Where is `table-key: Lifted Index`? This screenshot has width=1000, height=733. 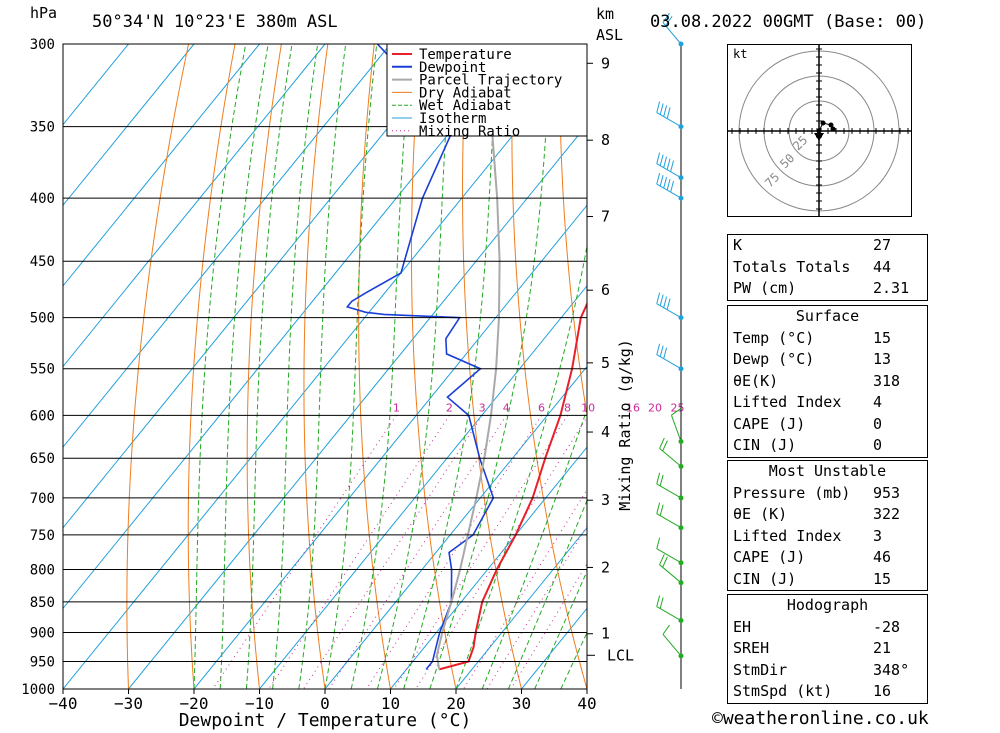
table-key: Lifted Index is located at coordinates (787, 402).